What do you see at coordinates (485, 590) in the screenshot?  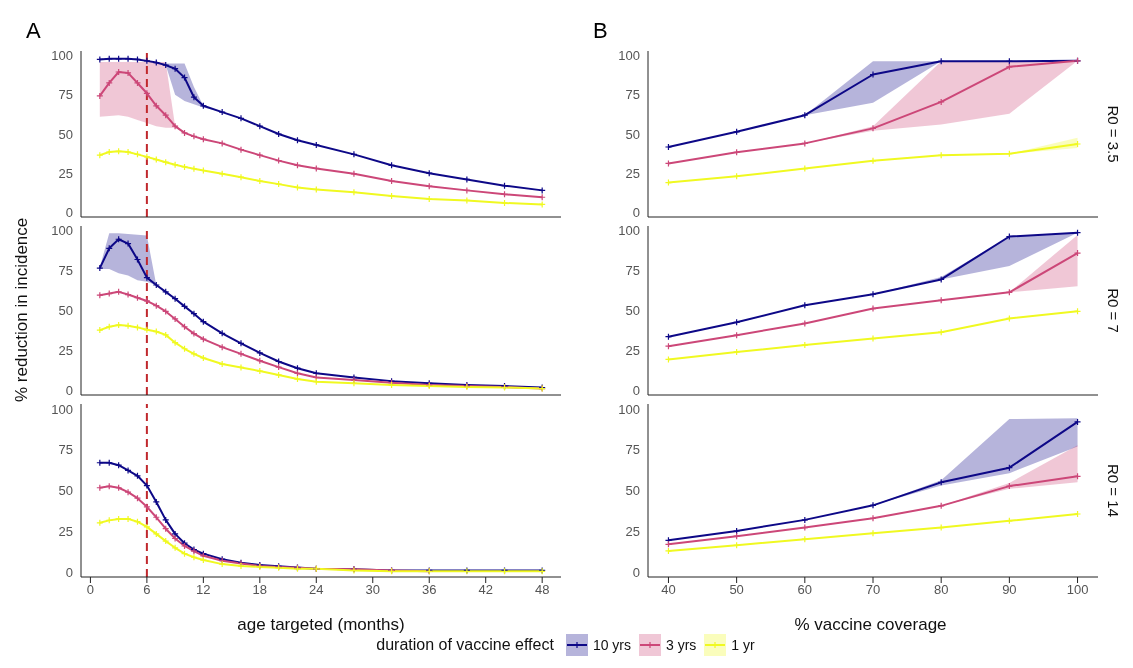 I see `x-tick-label: 42` at bounding box center [485, 590].